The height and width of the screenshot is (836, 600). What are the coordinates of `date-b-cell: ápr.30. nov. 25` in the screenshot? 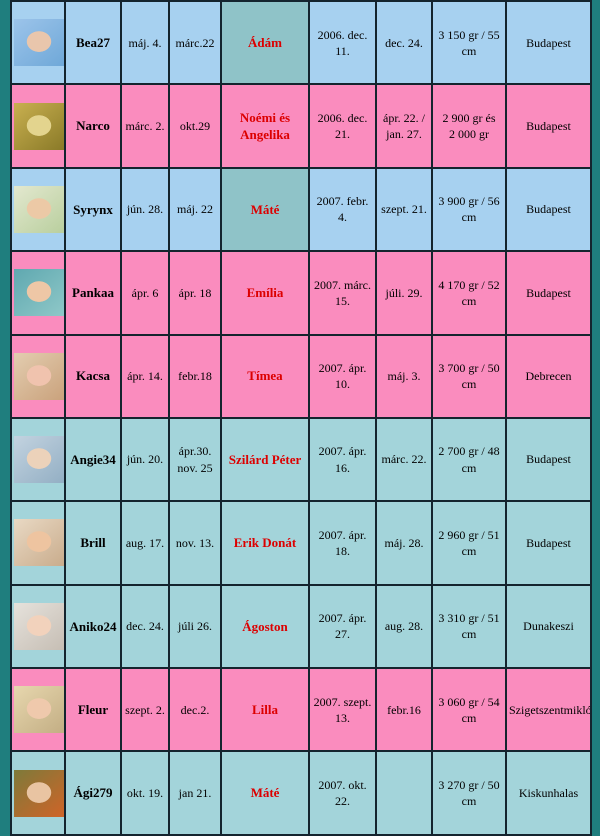 It's located at (195, 459).